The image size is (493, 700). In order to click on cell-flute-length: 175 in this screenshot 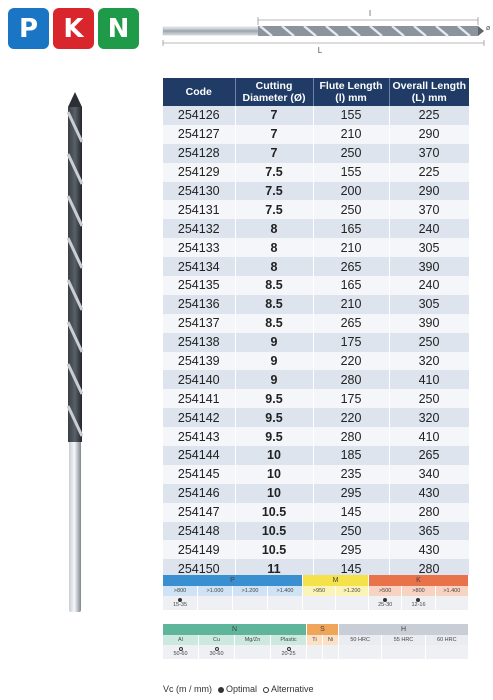, I will do `click(351, 399)`.